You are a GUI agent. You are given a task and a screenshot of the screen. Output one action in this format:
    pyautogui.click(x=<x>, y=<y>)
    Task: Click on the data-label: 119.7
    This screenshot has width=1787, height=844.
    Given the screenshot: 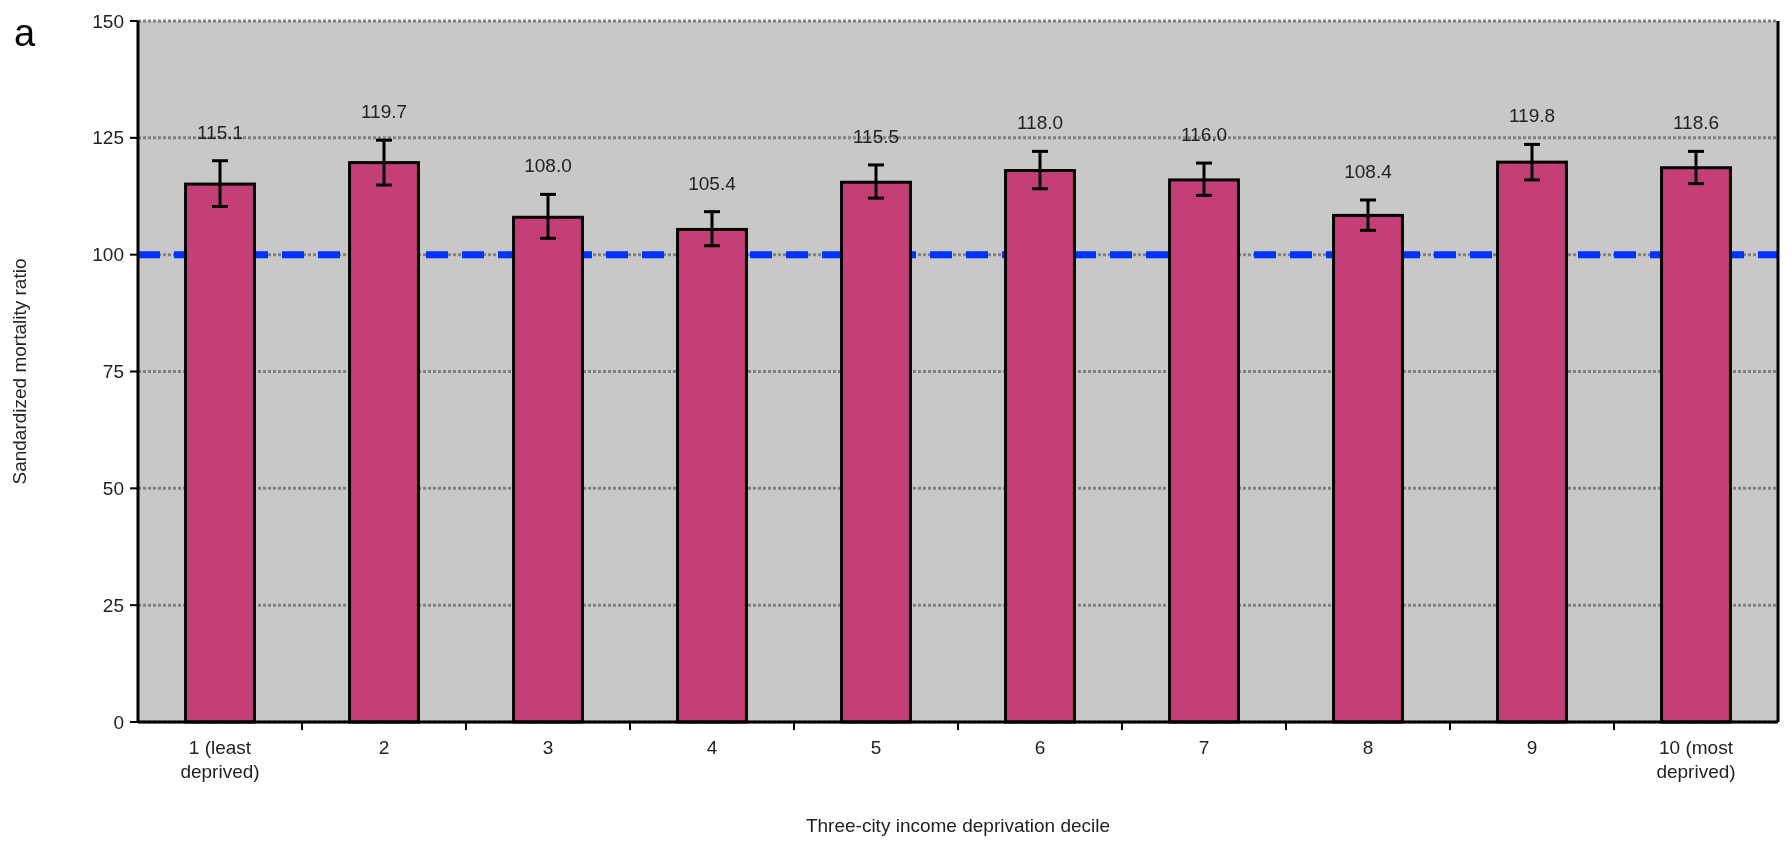 What is the action you would take?
    pyautogui.click(x=384, y=112)
    